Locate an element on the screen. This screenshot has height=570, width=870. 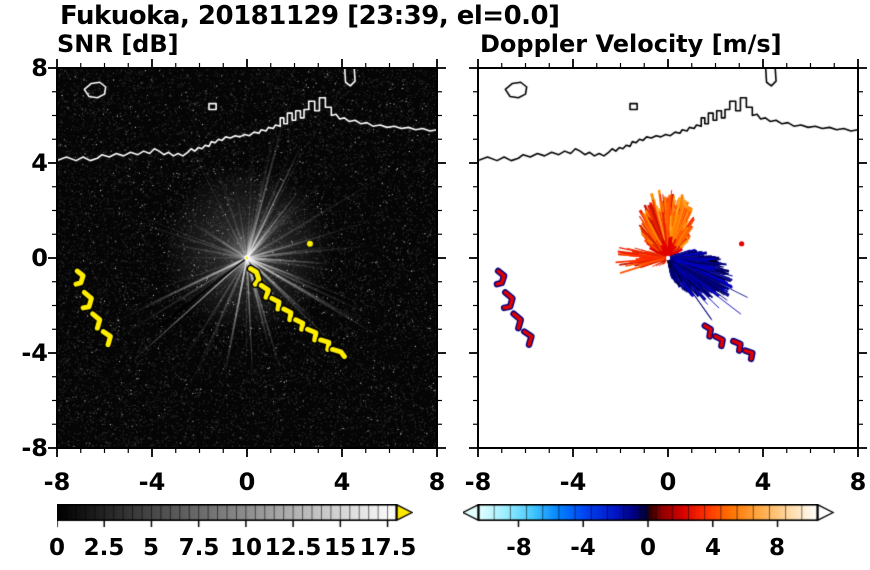
snr-panel-title: SNR [dB] is located at coordinates (118, 44).